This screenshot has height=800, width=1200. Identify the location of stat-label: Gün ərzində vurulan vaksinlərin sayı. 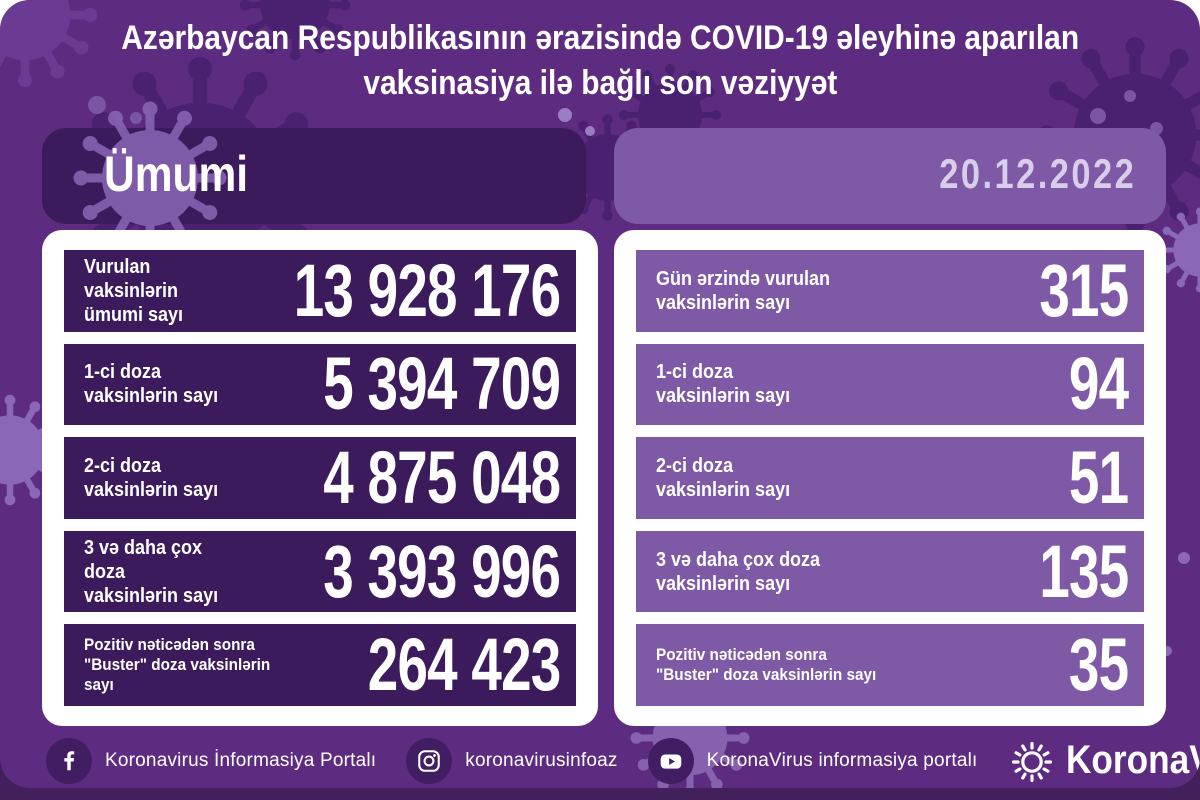
(743, 290).